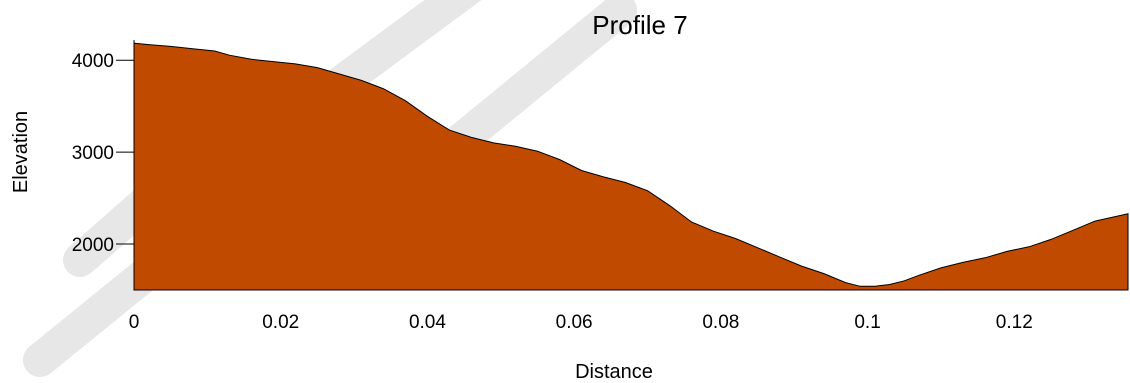  What do you see at coordinates (720, 322) in the screenshot?
I see `x-tick-label: 0.08` at bounding box center [720, 322].